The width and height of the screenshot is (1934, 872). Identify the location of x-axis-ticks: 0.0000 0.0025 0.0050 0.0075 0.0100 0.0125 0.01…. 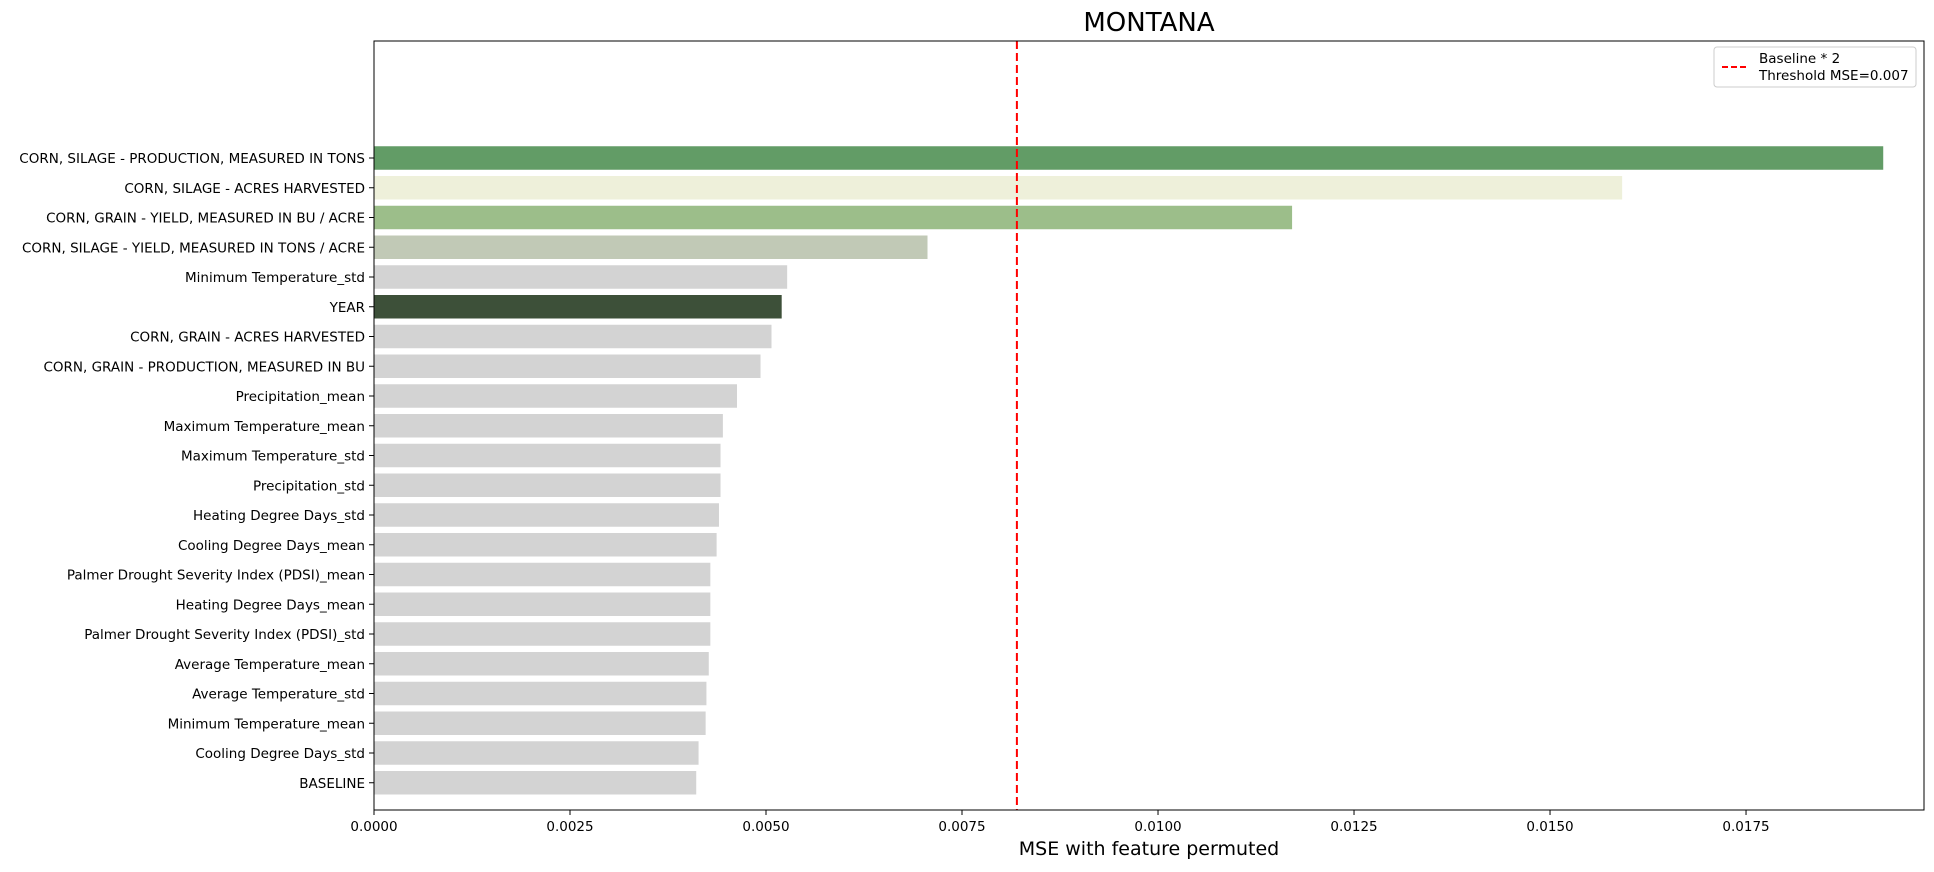
(1060, 822).